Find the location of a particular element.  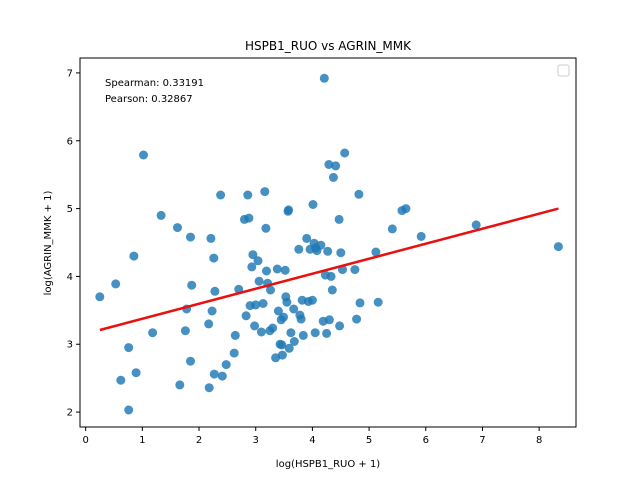

legend-box is located at coordinates (563, 70).